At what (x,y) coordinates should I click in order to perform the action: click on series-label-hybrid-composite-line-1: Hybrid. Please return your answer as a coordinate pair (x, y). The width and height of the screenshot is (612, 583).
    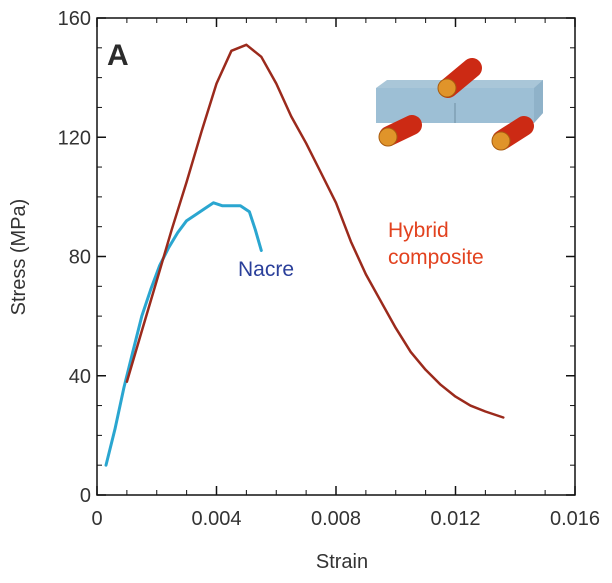
    Looking at the image, I should click on (418, 230).